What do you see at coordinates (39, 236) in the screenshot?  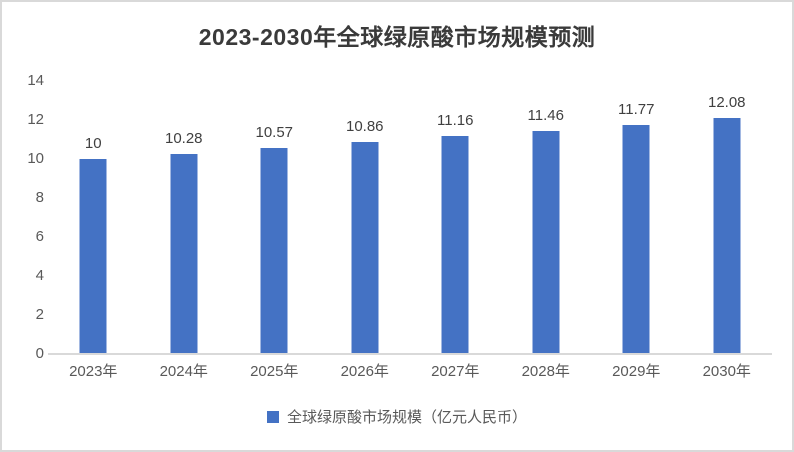 I see `y-tick-label: 6` at bounding box center [39, 236].